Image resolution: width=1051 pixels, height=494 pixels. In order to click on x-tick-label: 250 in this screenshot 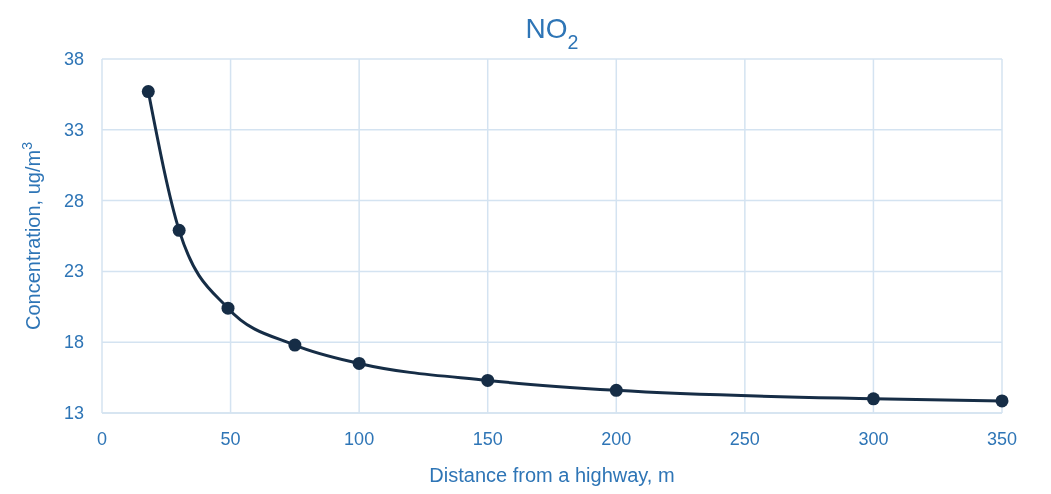, I will do `click(744, 439)`.